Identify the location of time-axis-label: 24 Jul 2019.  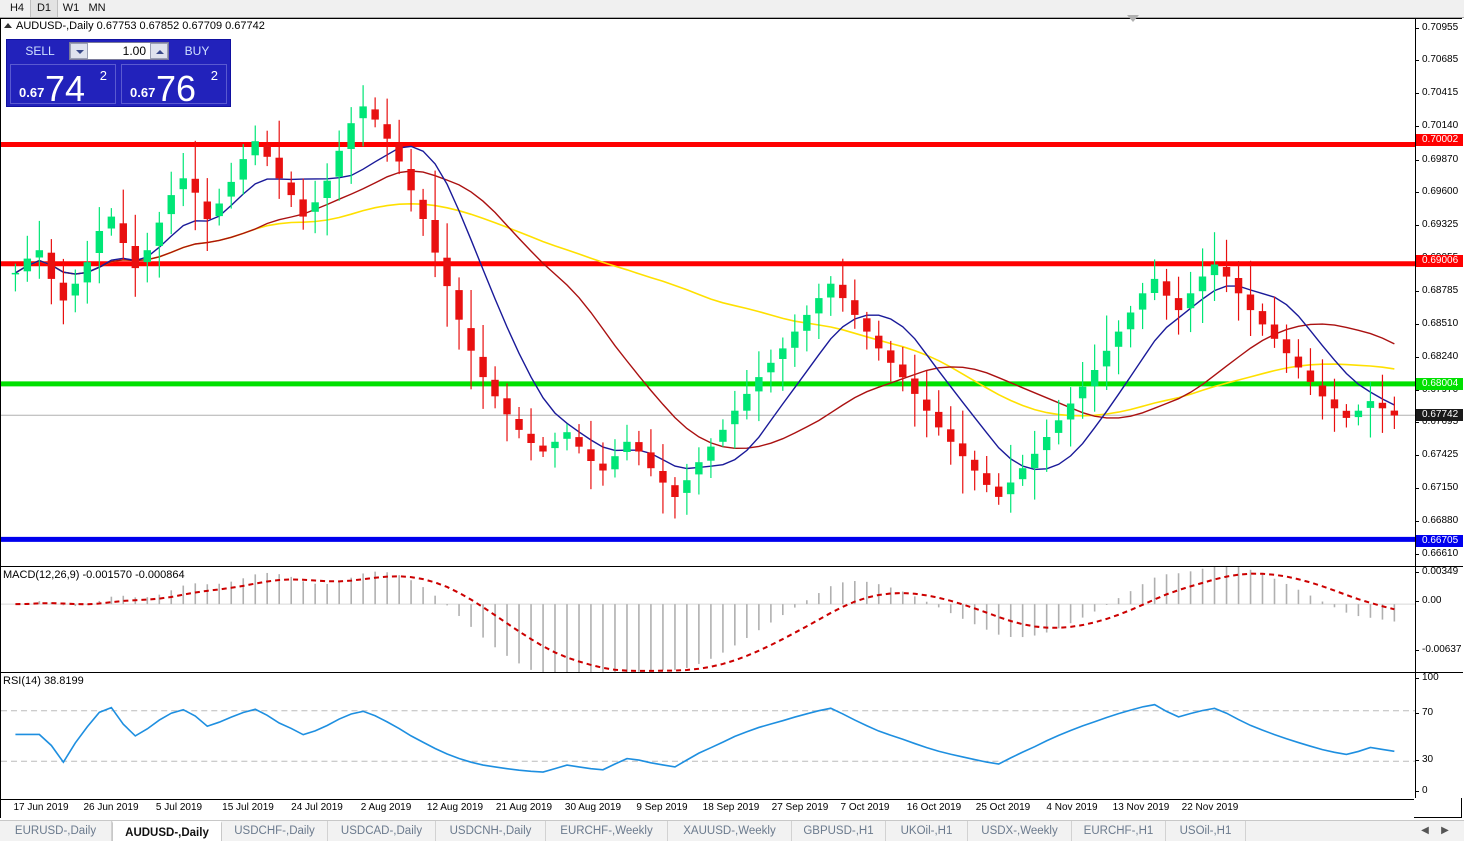
(317, 807).